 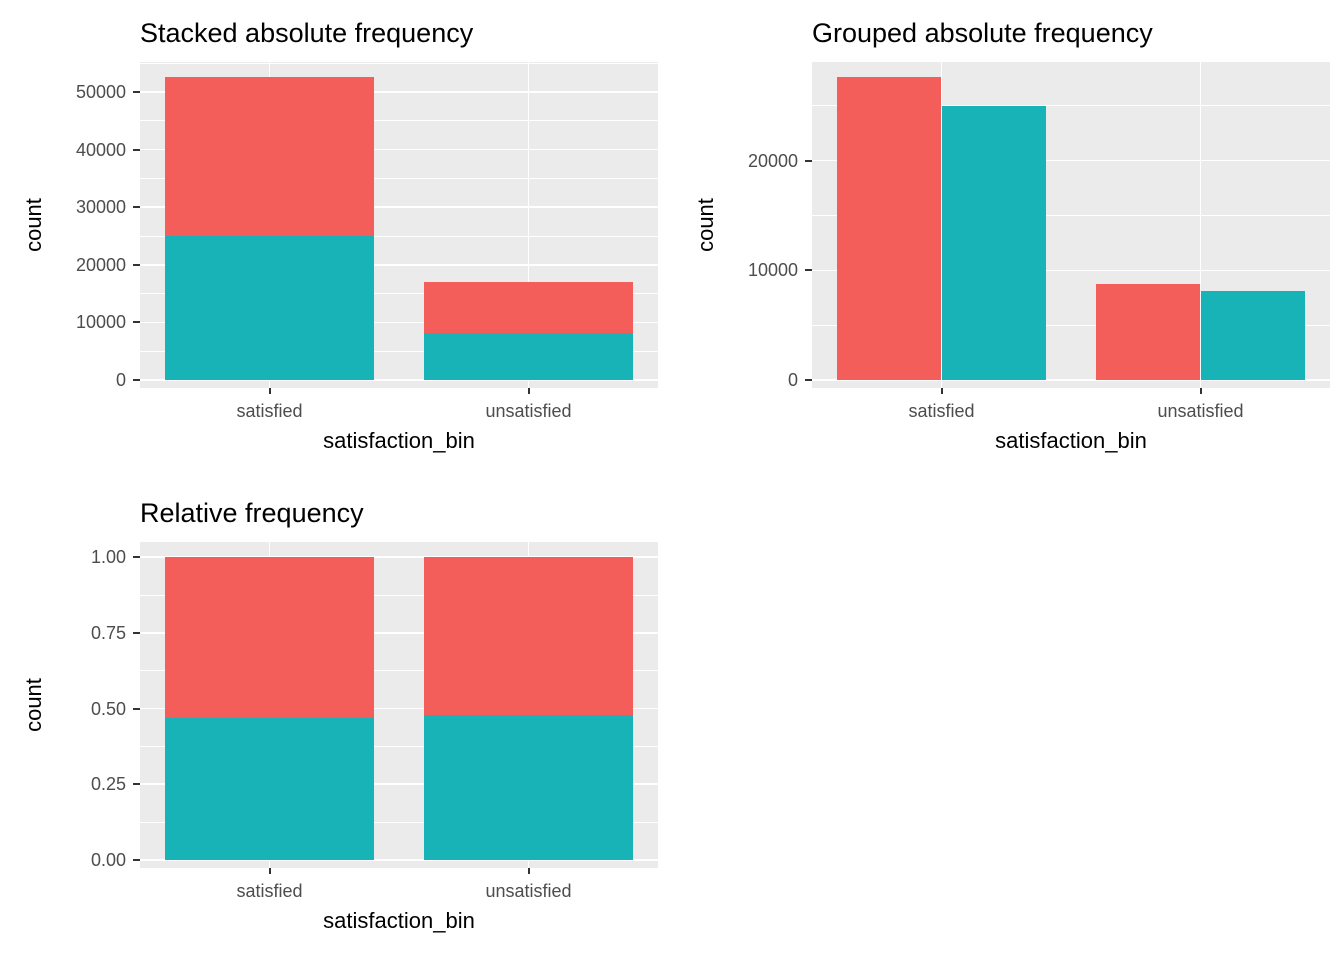 What do you see at coordinates (252, 513) in the screenshot?
I see `chart-title: Relative frequency` at bounding box center [252, 513].